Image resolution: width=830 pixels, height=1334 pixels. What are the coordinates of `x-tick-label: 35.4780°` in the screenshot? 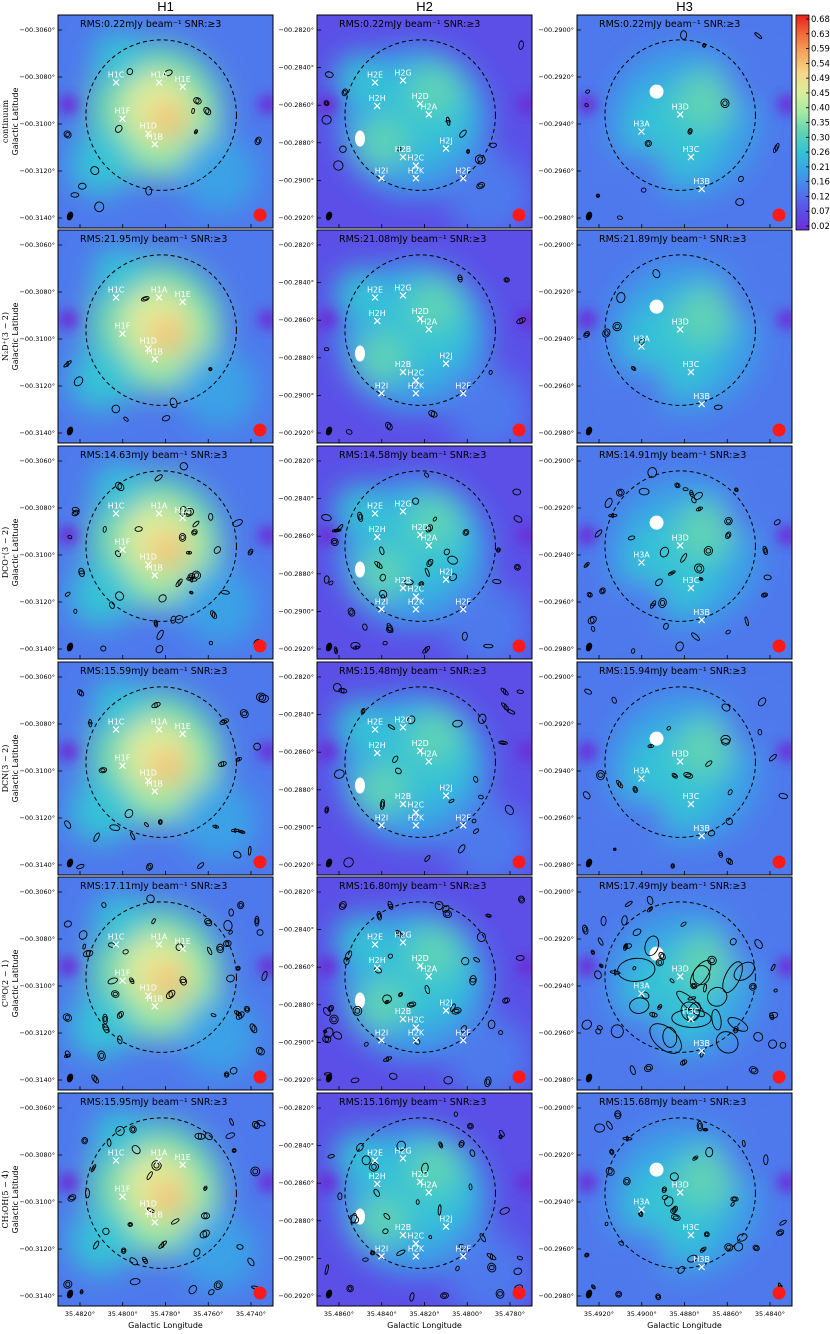 It's located at (165, 1314).